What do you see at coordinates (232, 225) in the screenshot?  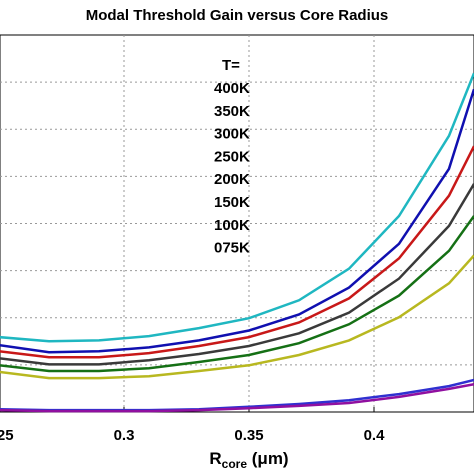 I see `legend-entry: 100K` at bounding box center [232, 225].